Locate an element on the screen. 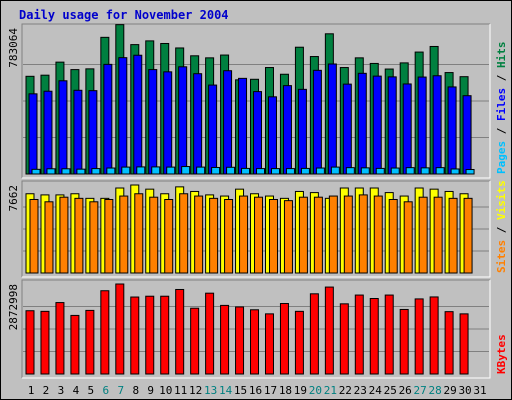  day-label-21: 21 is located at coordinates (330, 390).